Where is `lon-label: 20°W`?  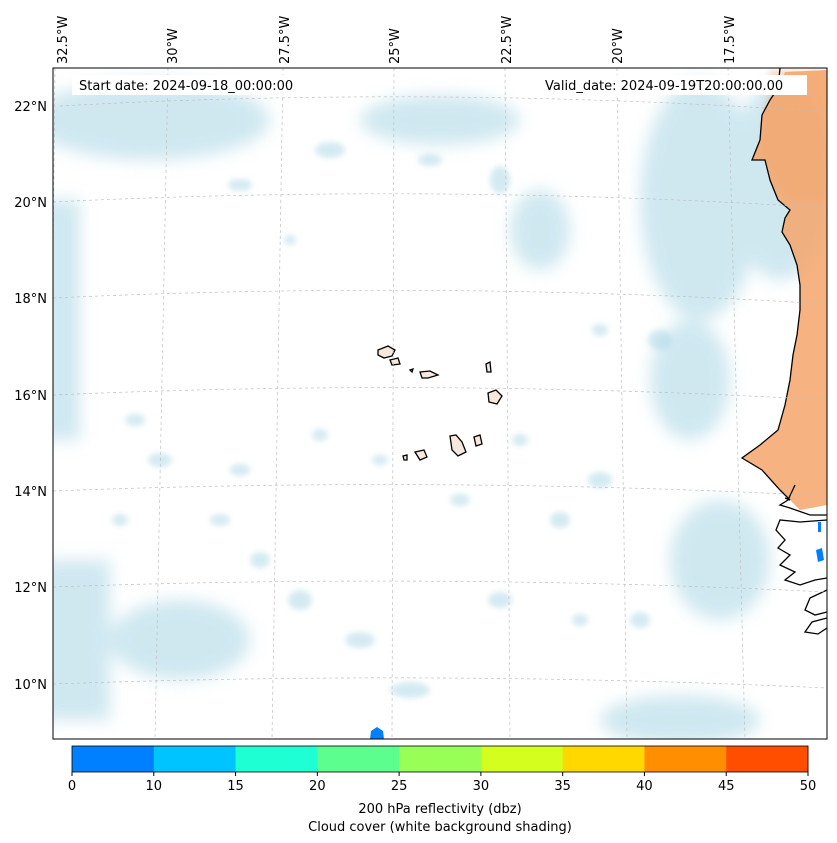
lon-label: 20°W is located at coordinates (618, 46).